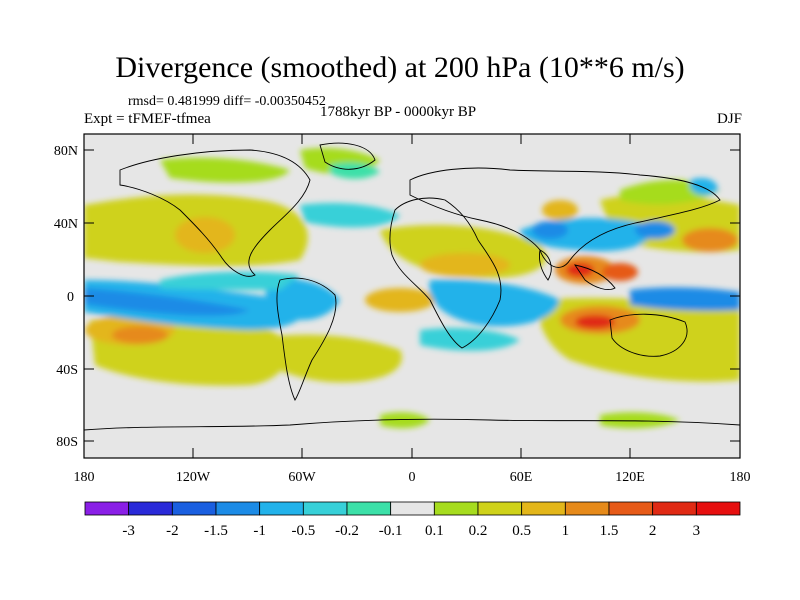 This screenshot has width=800, height=600. What do you see at coordinates (303, 531) in the screenshot?
I see `colorbar-label: -0.5` at bounding box center [303, 531].